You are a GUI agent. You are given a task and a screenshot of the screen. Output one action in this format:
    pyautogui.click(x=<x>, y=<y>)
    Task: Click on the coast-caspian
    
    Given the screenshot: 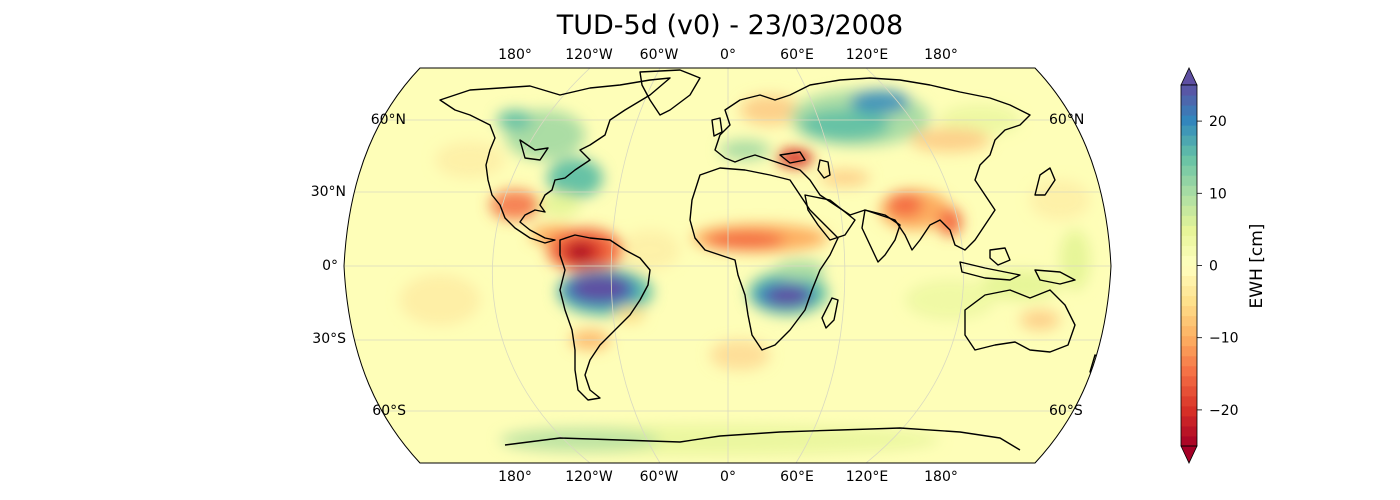 What is the action you would take?
    pyautogui.click(x=824, y=169)
    